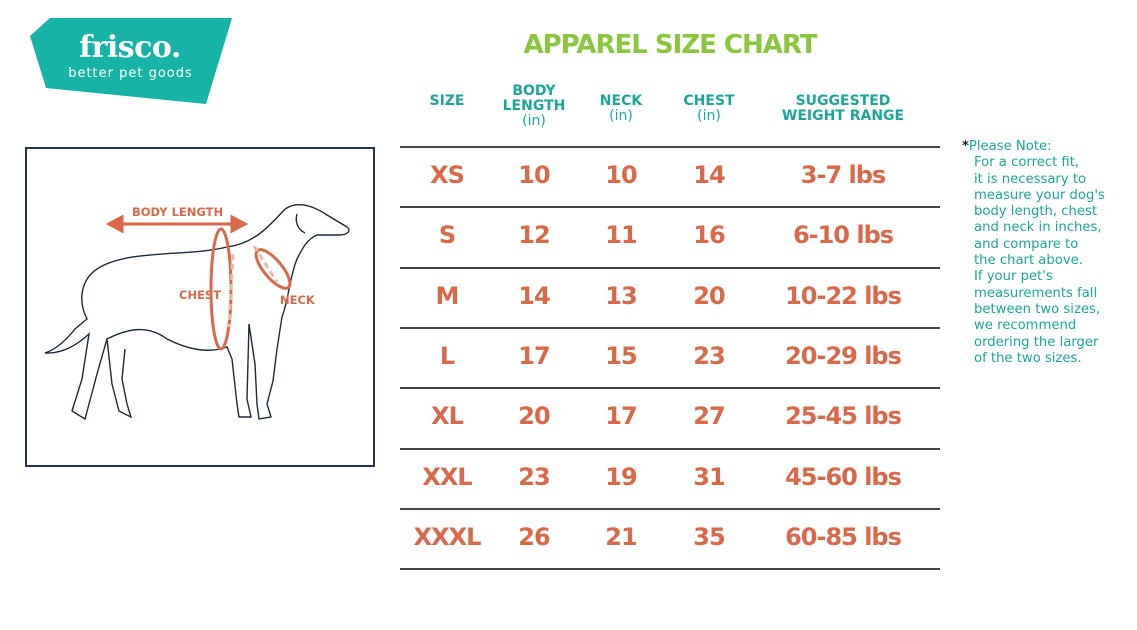  What do you see at coordinates (621, 175) in the screenshot?
I see `cell-neck: 10` at bounding box center [621, 175].